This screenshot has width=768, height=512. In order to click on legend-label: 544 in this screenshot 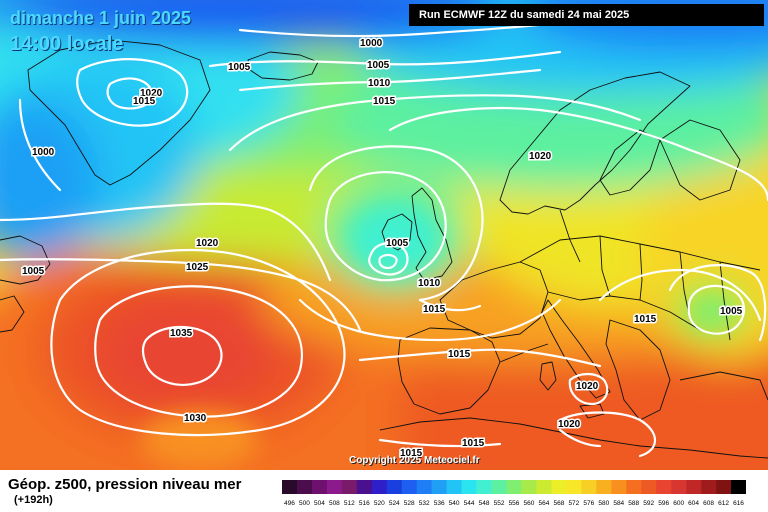, I will do `click(469, 503)`.